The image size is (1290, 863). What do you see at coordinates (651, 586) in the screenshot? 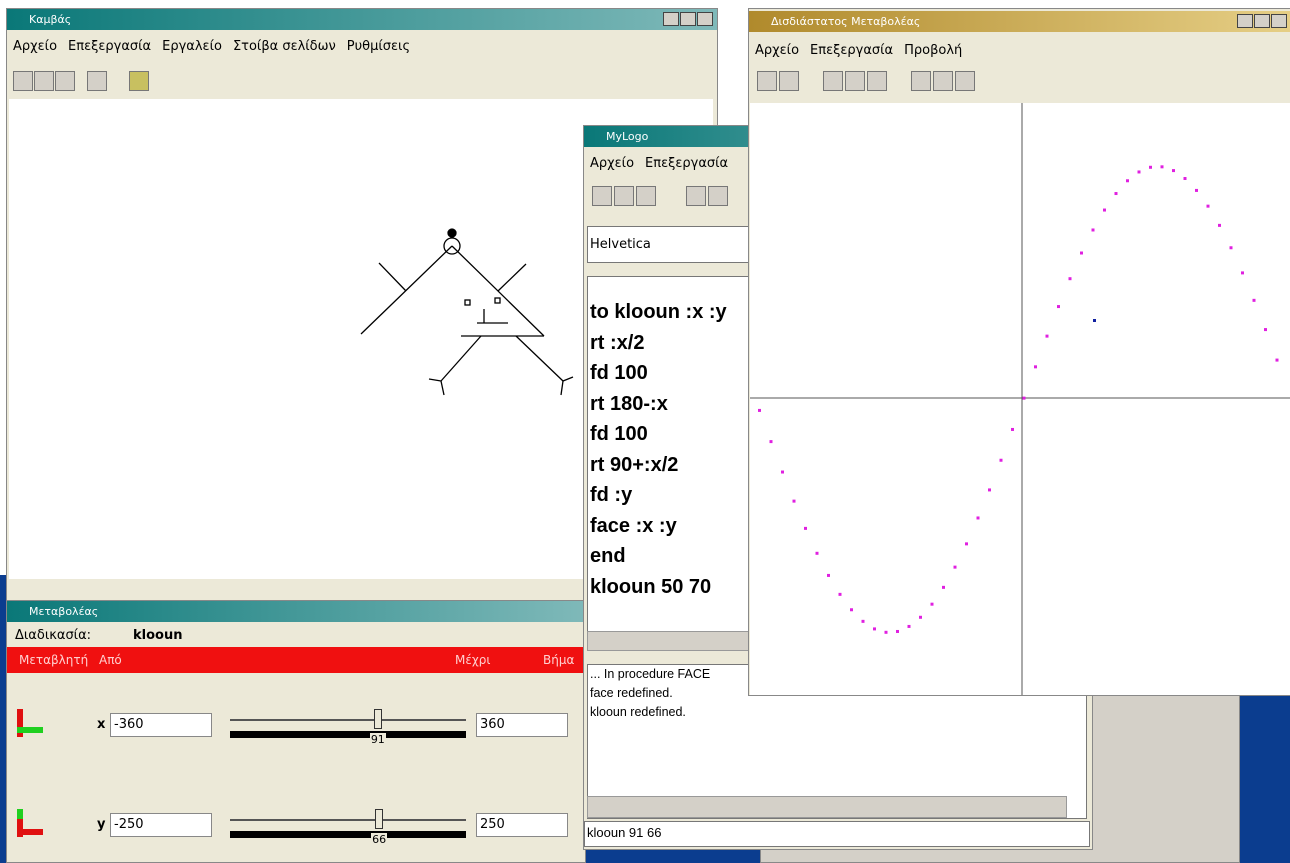
I see `code-line: klooun 50 70` at bounding box center [651, 586].